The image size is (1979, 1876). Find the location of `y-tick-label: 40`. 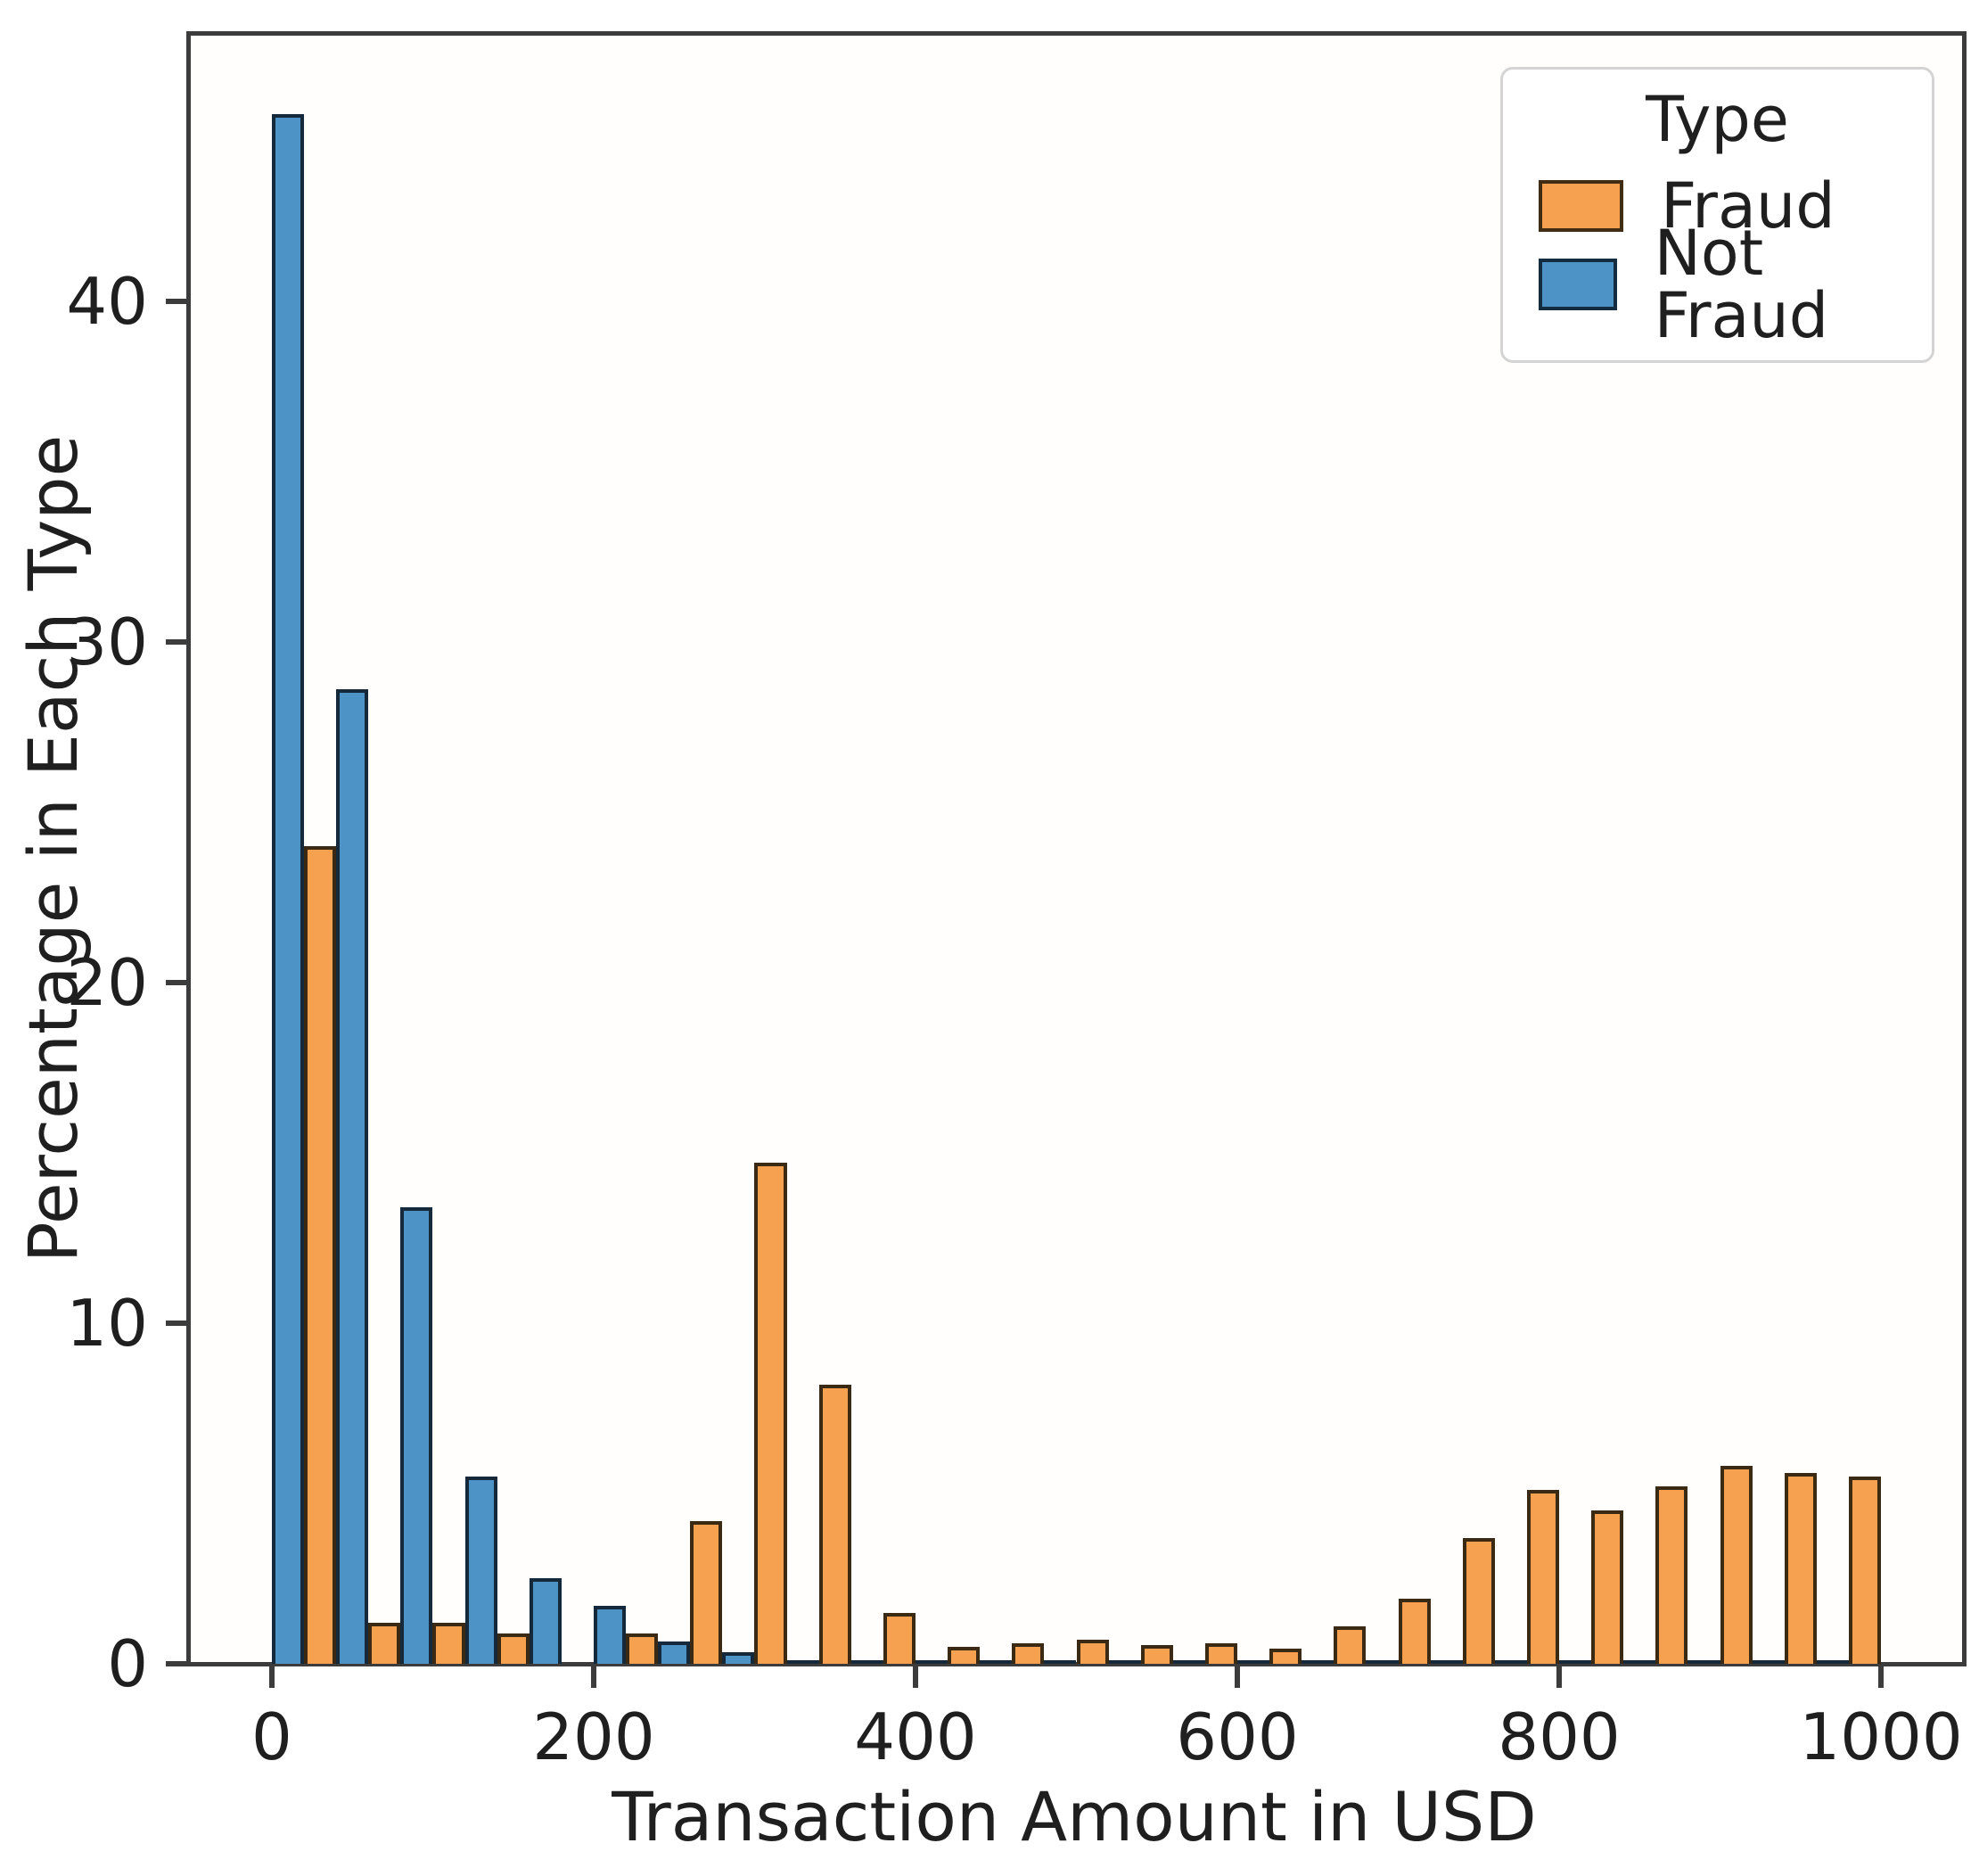

y-tick-label: 40 is located at coordinates (107, 301).